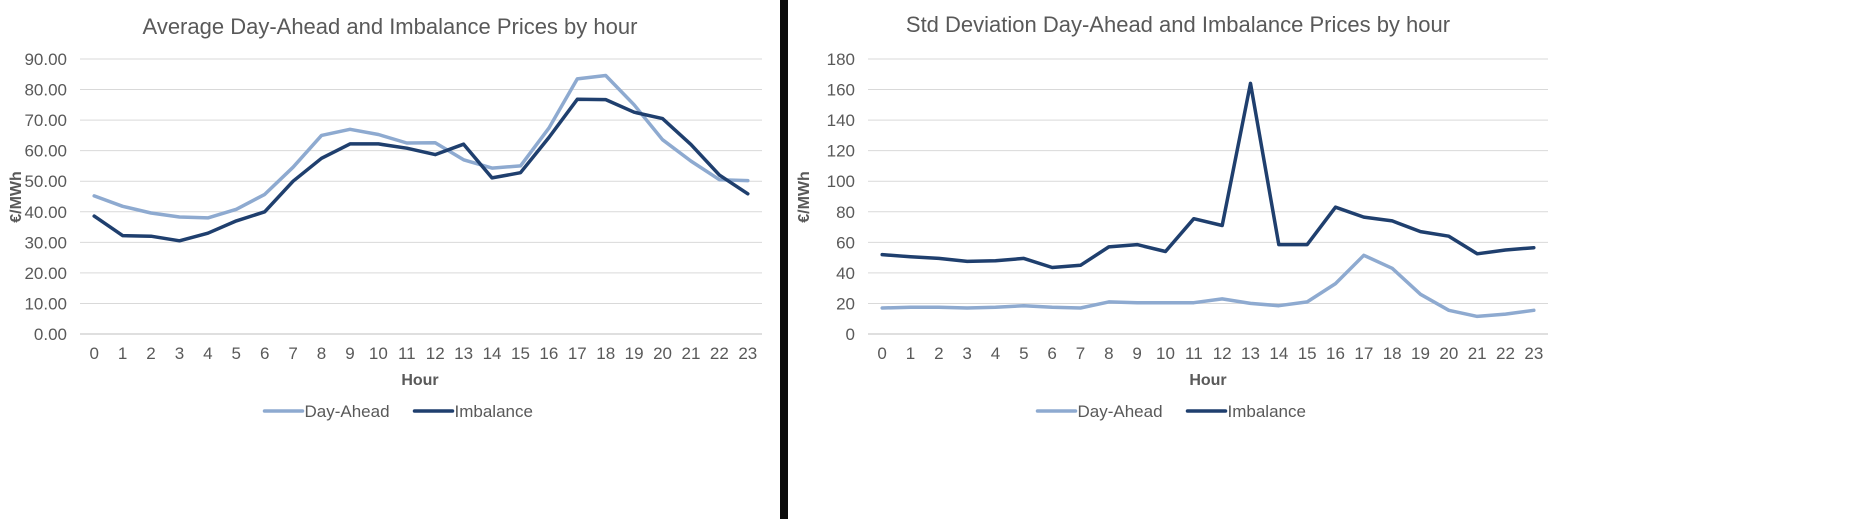  What do you see at coordinates (45, 212) in the screenshot?
I see `y-tick-label: 40.00` at bounding box center [45, 212].